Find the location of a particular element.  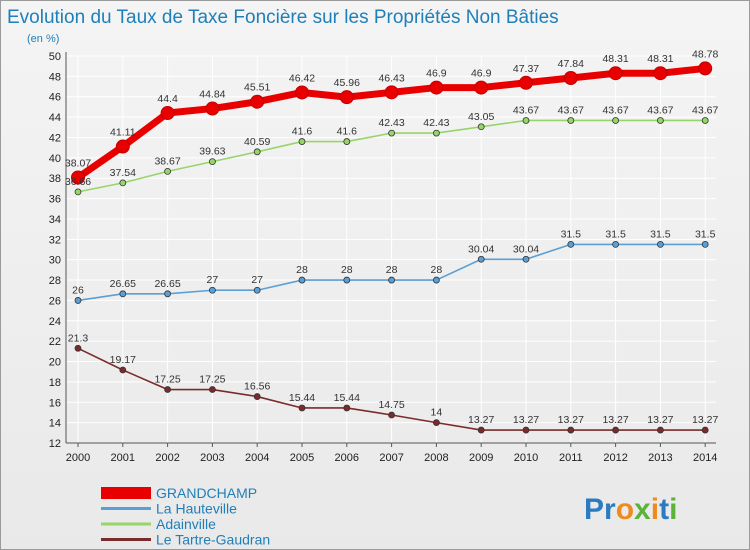

legend-label: Adainville is located at coordinates (186, 524).